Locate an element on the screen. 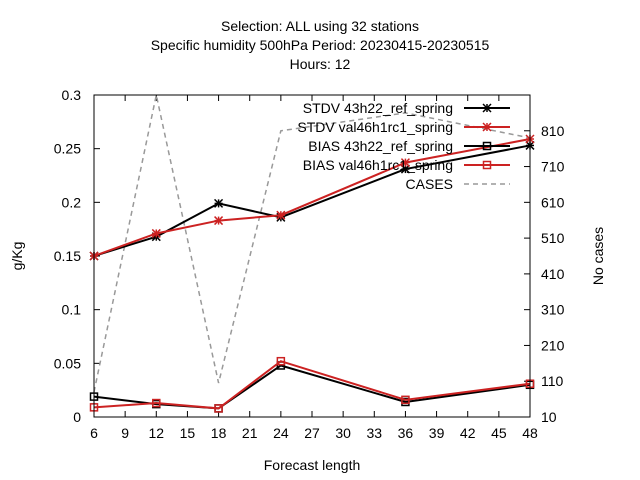 This screenshot has width=640, height=480. x-tick-label: 48 is located at coordinates (530, 433).